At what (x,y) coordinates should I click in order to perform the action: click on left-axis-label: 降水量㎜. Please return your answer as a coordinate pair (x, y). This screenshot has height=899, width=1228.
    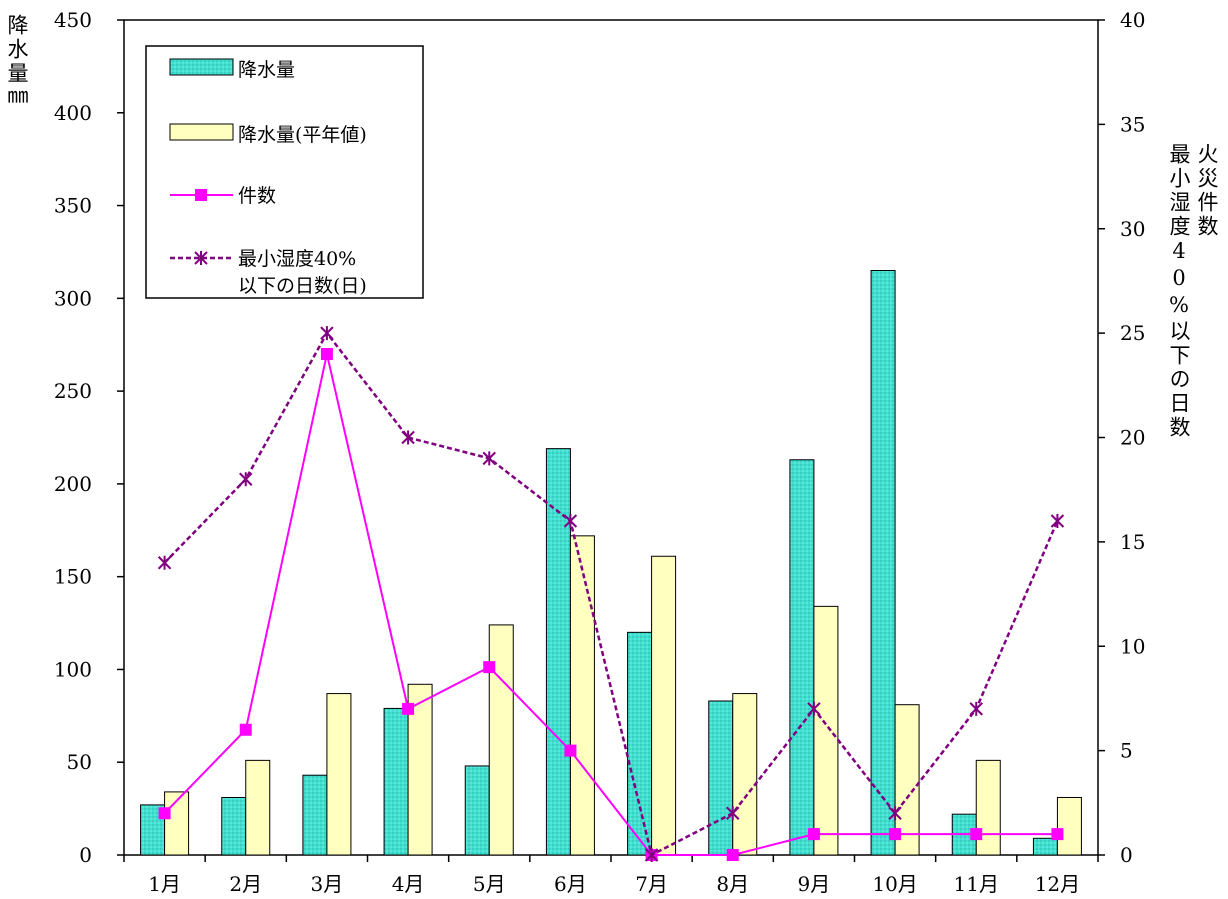
    Looking at the image, I should click on (16, 62).